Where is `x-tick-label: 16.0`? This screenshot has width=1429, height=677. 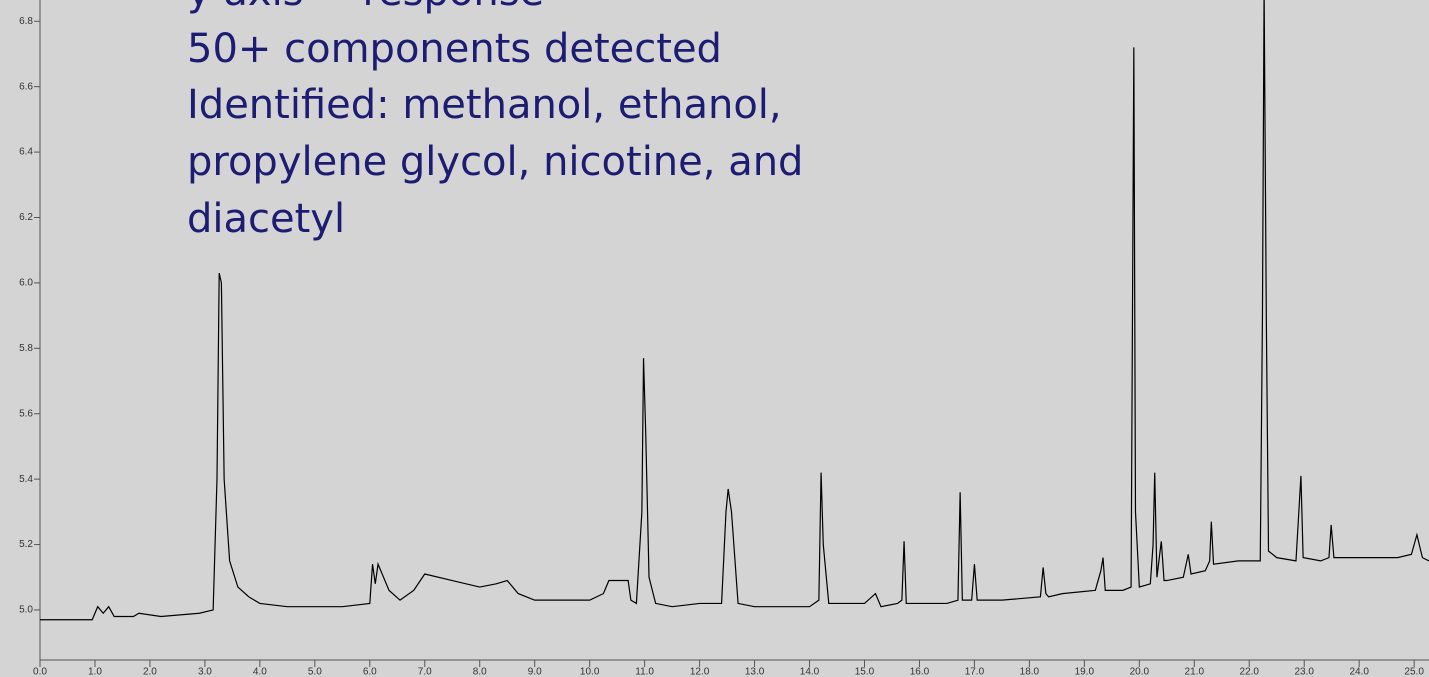
x-tick-label: 16.0 is located at coordinates (920, 672).